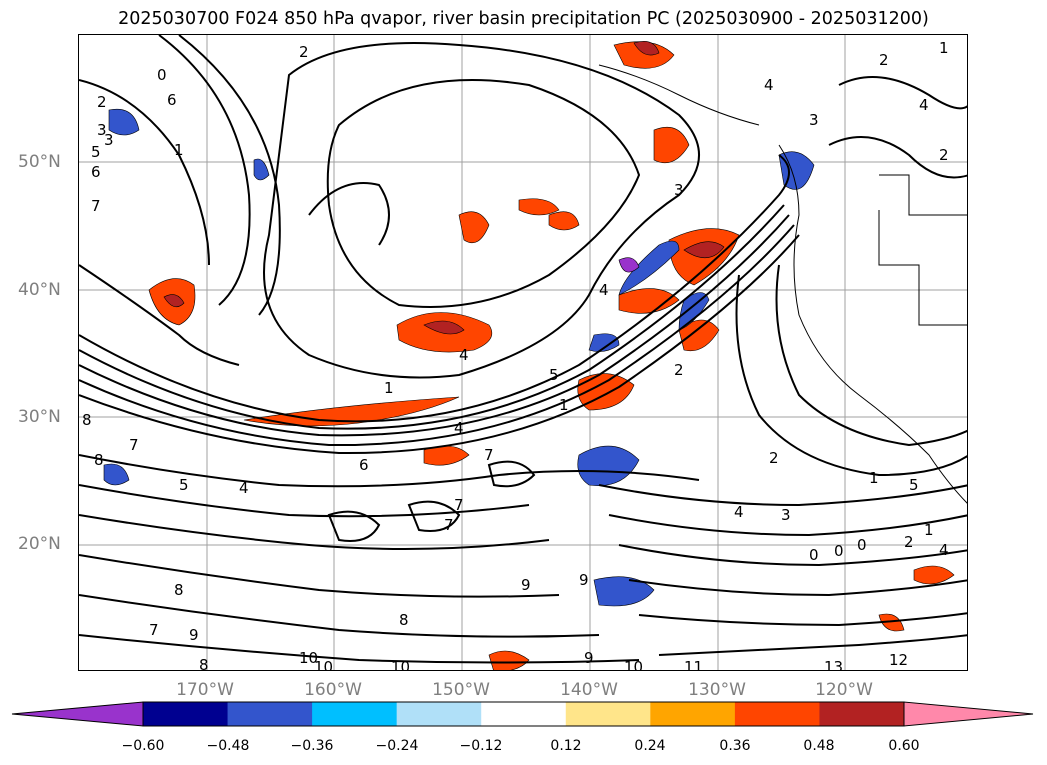  I want to click on contour-label-51: 5, so click(554, 375).